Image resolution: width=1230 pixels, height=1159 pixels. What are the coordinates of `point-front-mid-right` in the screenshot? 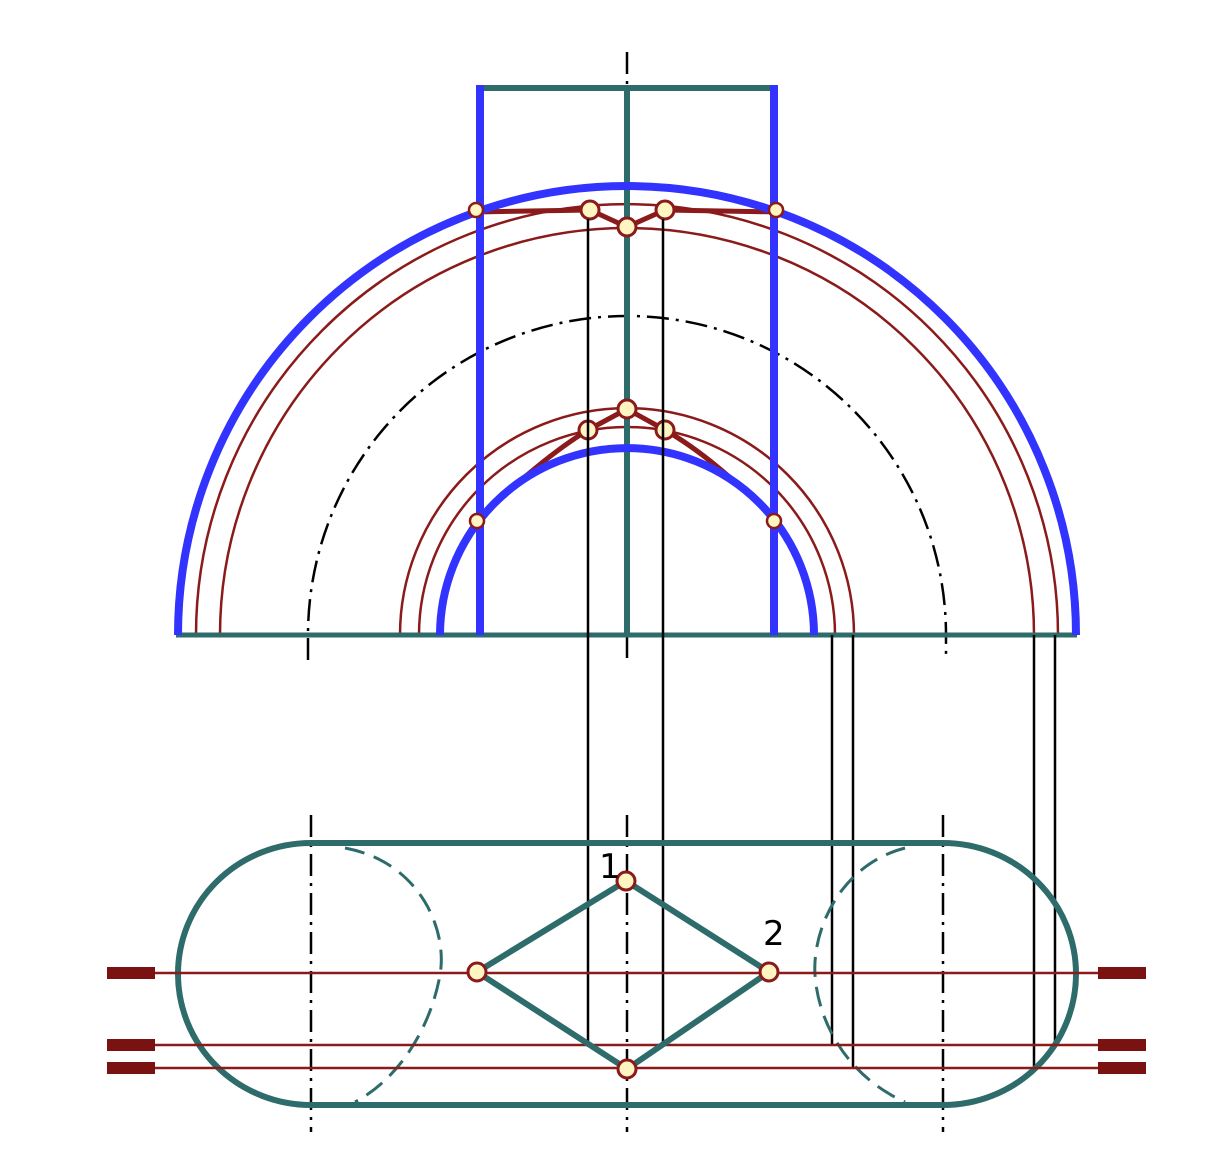 It's located at (665, 430).